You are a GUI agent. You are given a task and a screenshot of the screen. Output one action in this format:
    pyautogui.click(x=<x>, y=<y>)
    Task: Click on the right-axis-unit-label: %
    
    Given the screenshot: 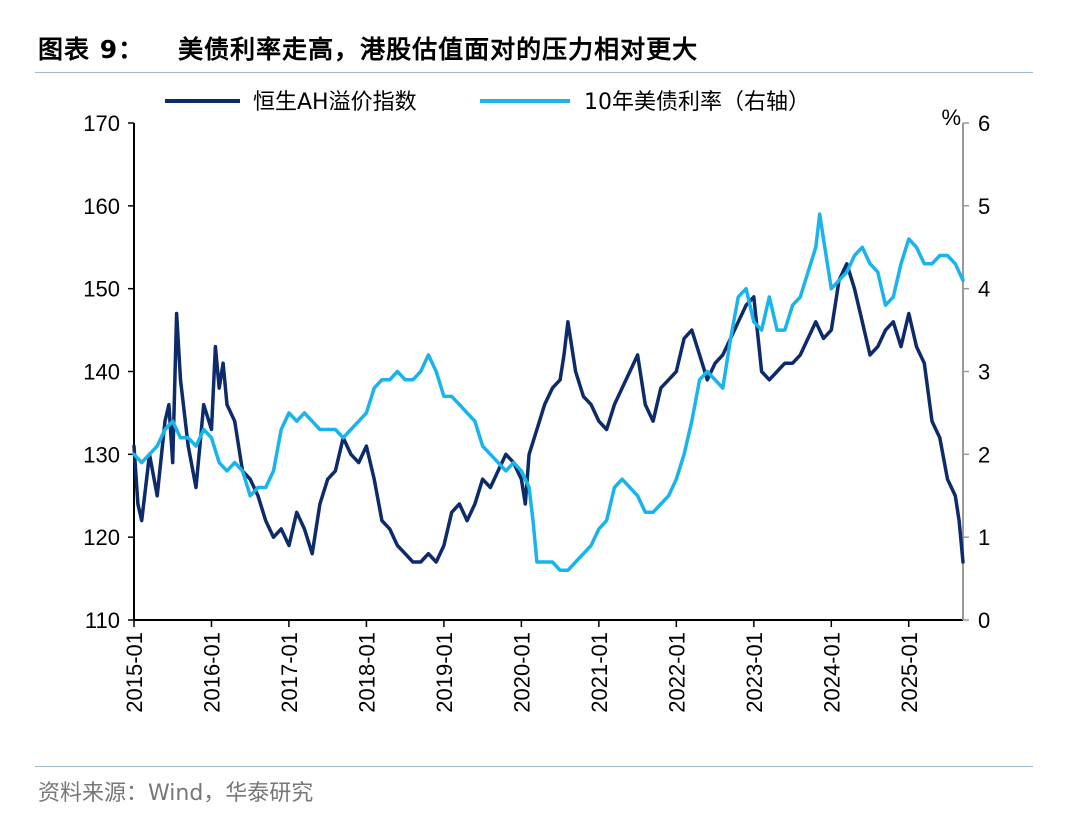 What is the action you would take?
    pyautogui.click(x=951, y=117)
    